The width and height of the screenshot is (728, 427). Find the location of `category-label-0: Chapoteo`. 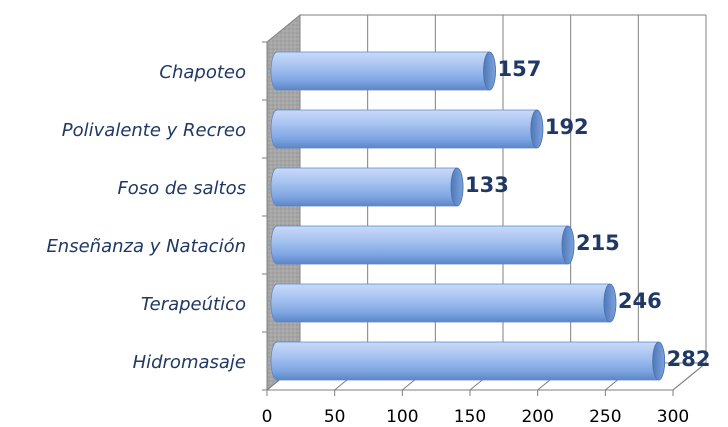

category-label-0: Chapoteo is located at coordinates (202, 72).